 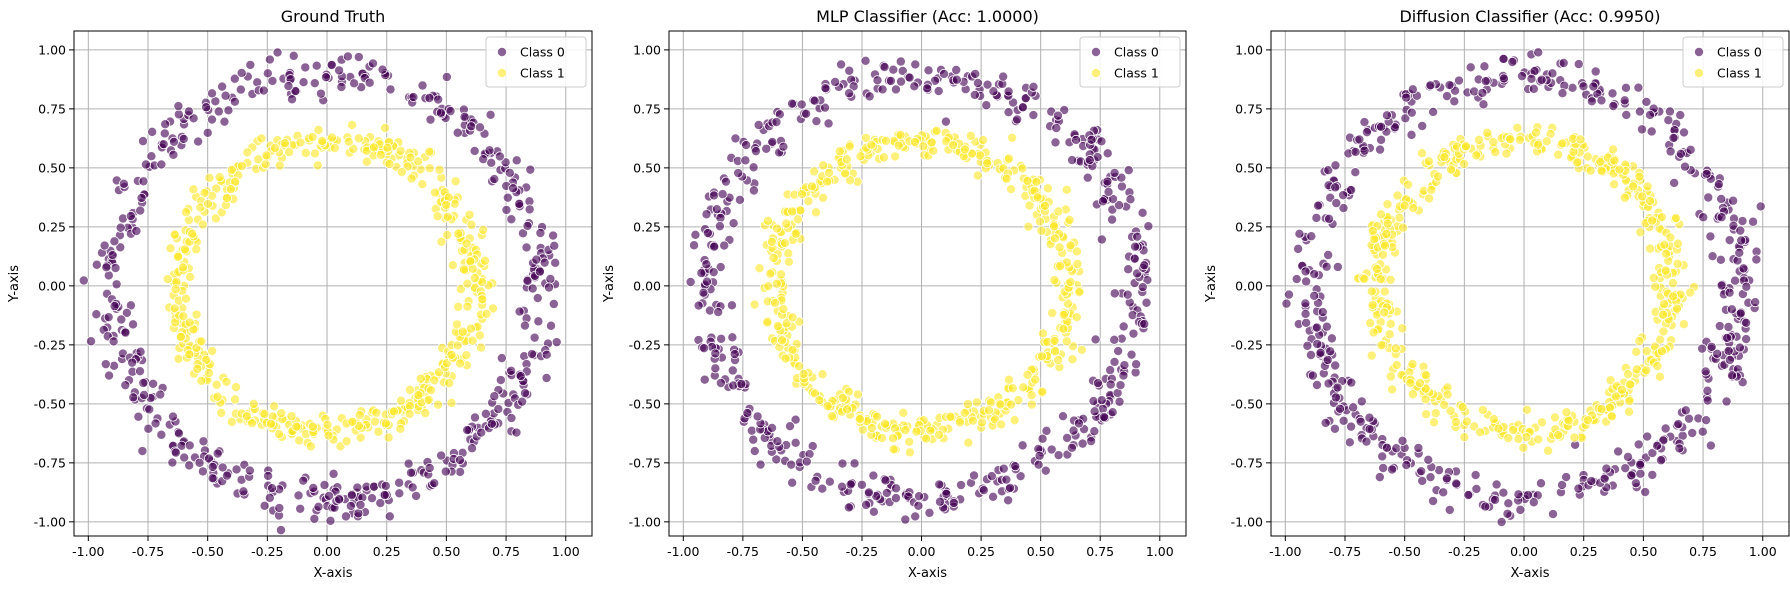 What do you see at coordinates (52, 108) in the screenshot?
I see `y-tick-label: 0.75` at bounding box center [52, 108].